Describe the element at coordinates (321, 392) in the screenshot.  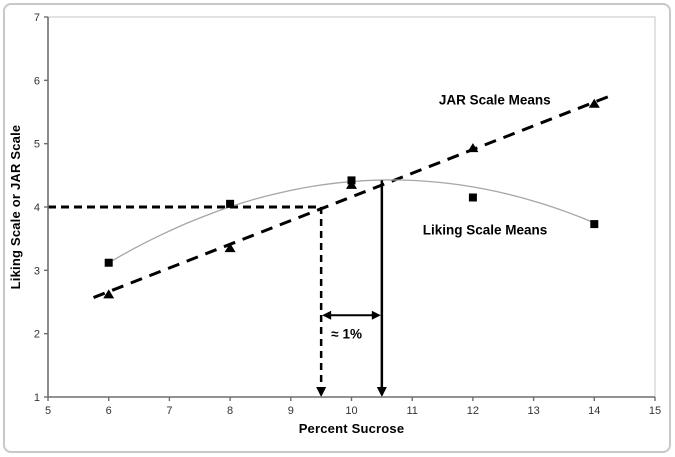
I see `jar-drop-arrowhead-down` at that location.